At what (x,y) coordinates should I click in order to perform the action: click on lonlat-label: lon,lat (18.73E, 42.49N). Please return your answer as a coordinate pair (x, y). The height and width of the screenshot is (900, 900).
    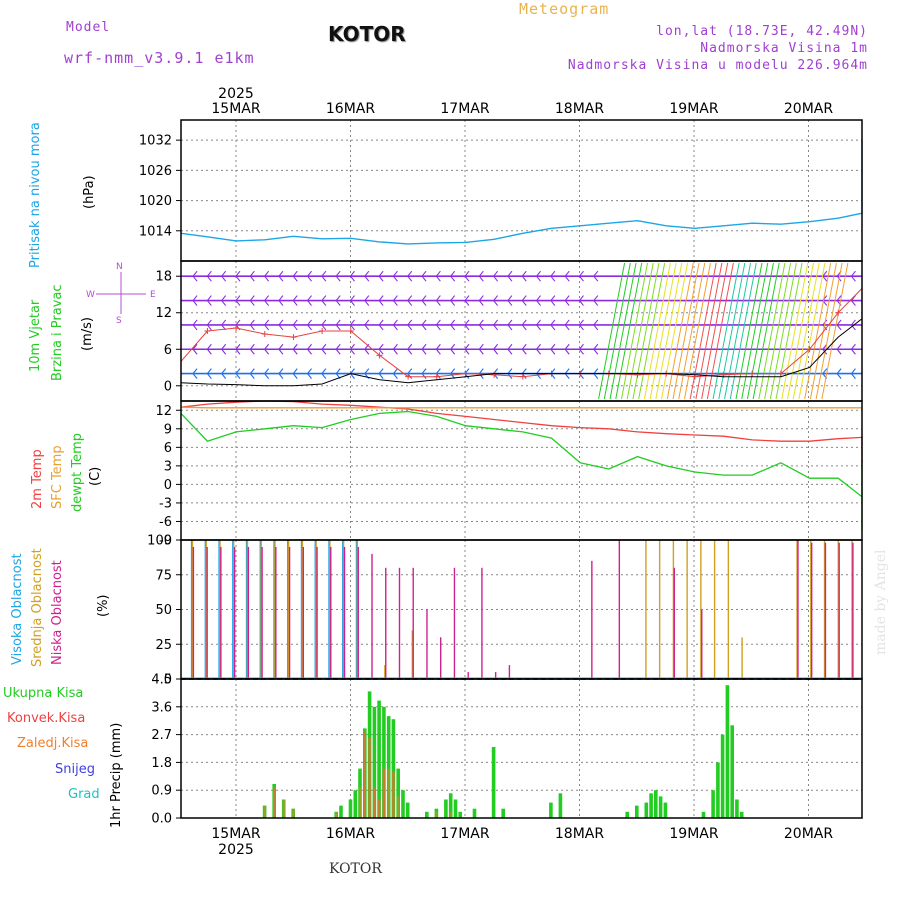
    Looking at the image, I should click on (762, 31).